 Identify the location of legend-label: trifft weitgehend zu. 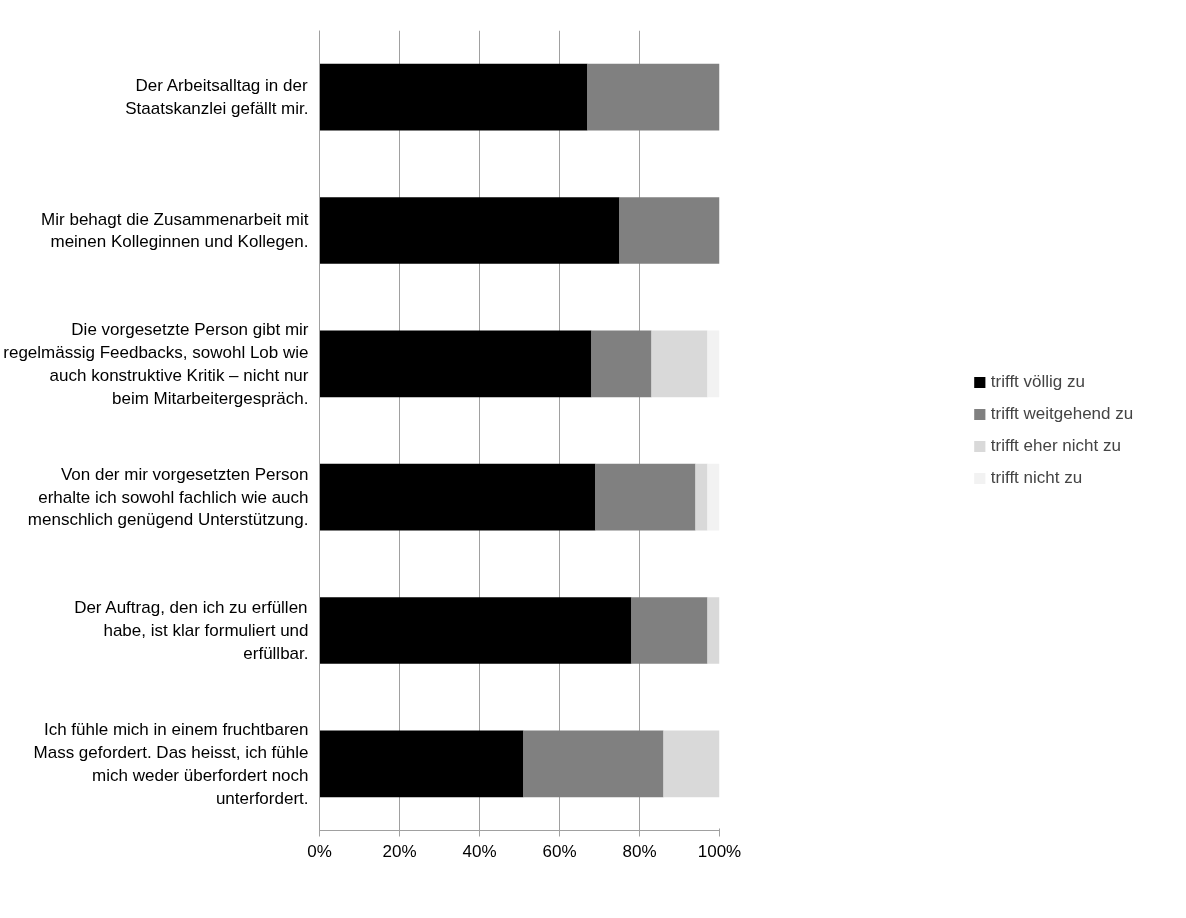
(1062, 414).